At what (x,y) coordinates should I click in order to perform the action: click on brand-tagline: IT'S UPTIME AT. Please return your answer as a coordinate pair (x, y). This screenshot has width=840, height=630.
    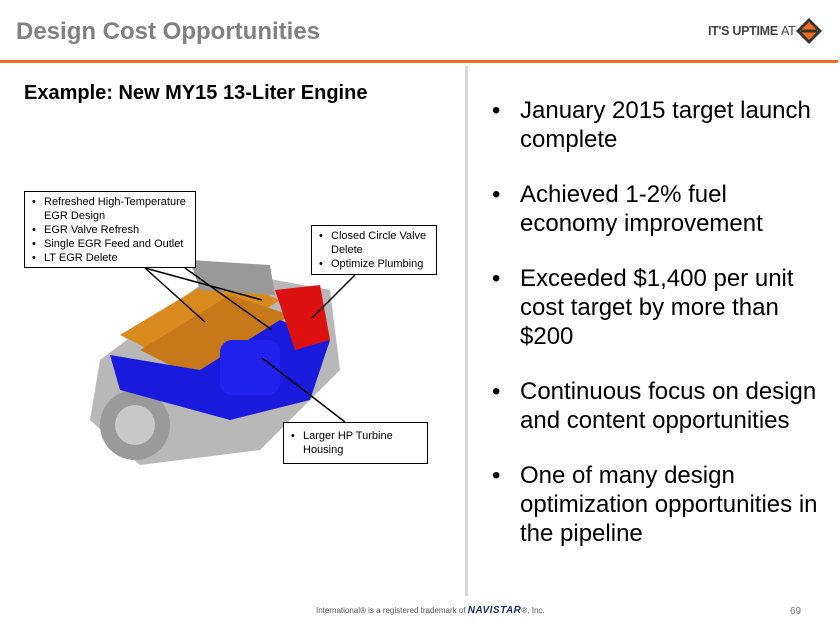
    Looking at the image, I should click on (752, 31).